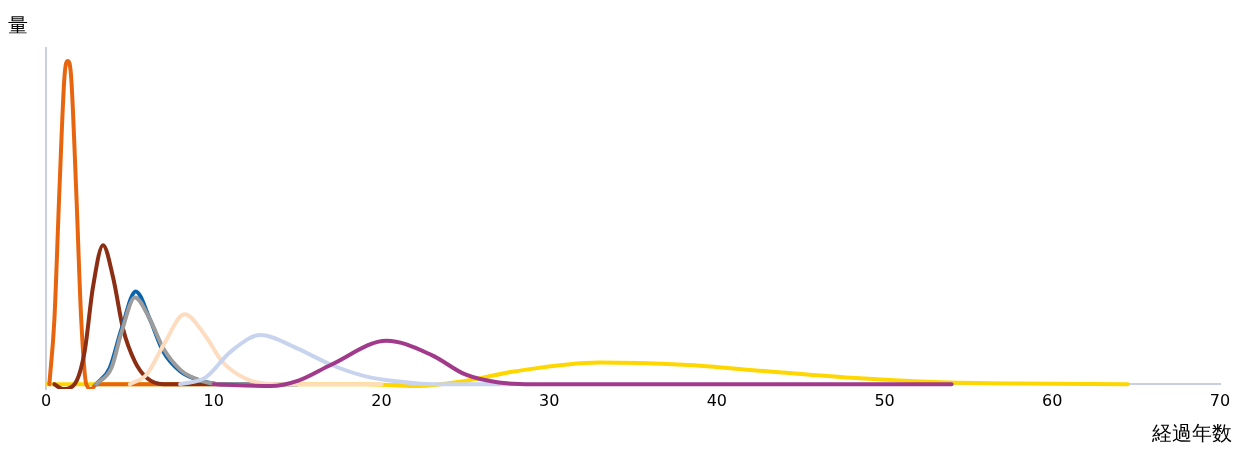  Describe the element at coordinates (381, 400) in the screenshot. I see `x-tick-label: 20` at that location.